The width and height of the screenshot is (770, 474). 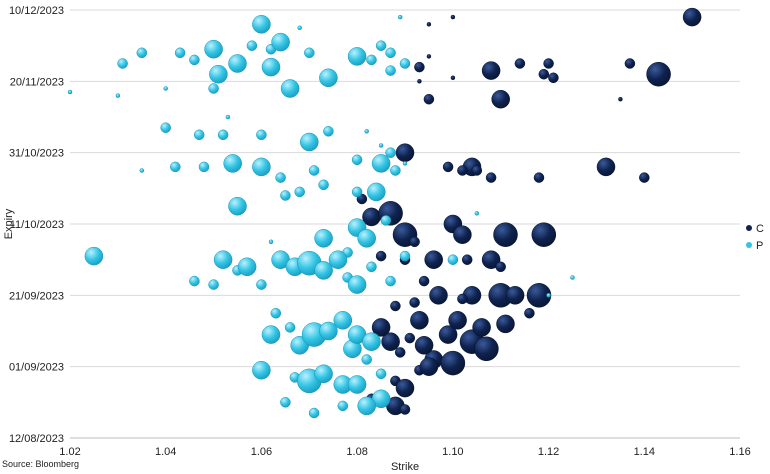 I want to click on legend-label-c: C, so click(x=760, y=229).